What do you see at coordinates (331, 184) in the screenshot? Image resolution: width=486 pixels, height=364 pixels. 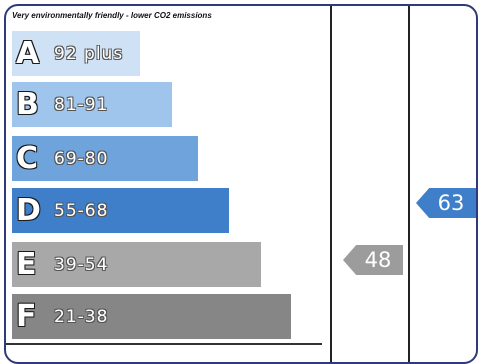 I see `column-divider-current` at bounding box center [331, 184].